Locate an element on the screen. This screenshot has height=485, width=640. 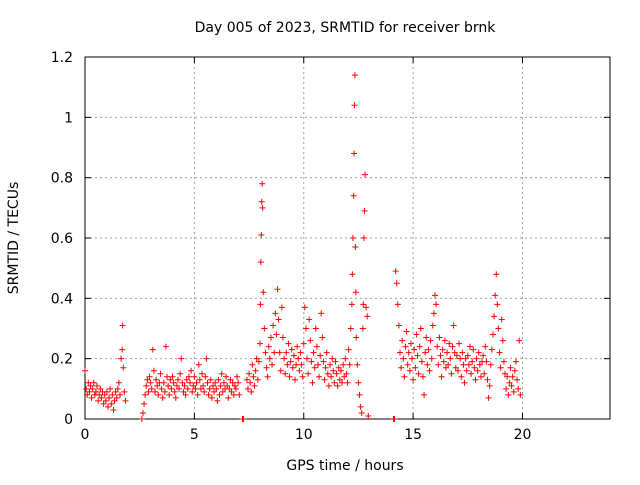
y-tick-label: 1 is located at coordinates (68, 118).